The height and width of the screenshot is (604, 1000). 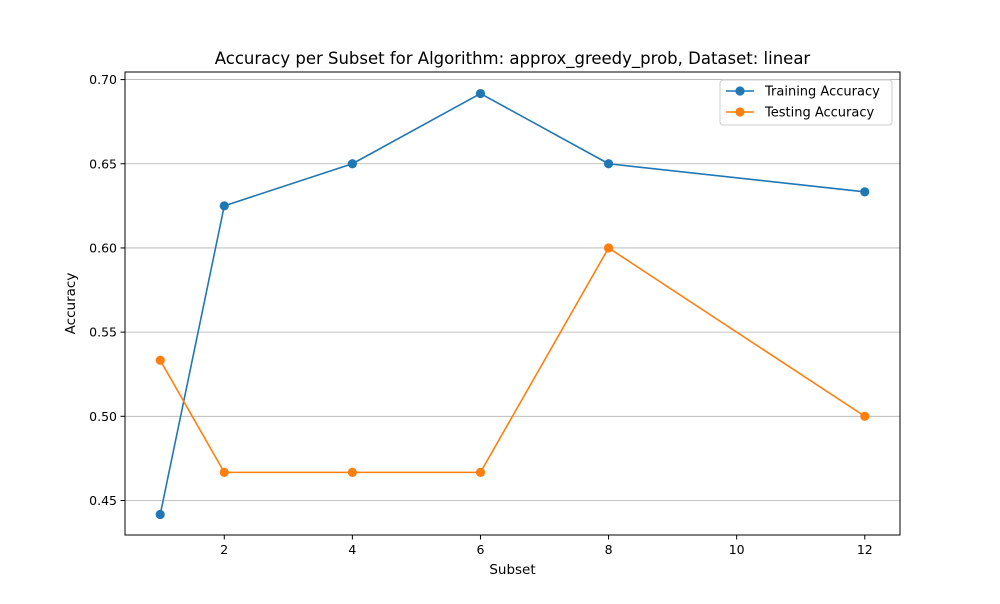 What do you see at coordinates (819, 113) in the screenshot?
I see `legend-label: Testing Accuracy` at bounding box center [819, 113].